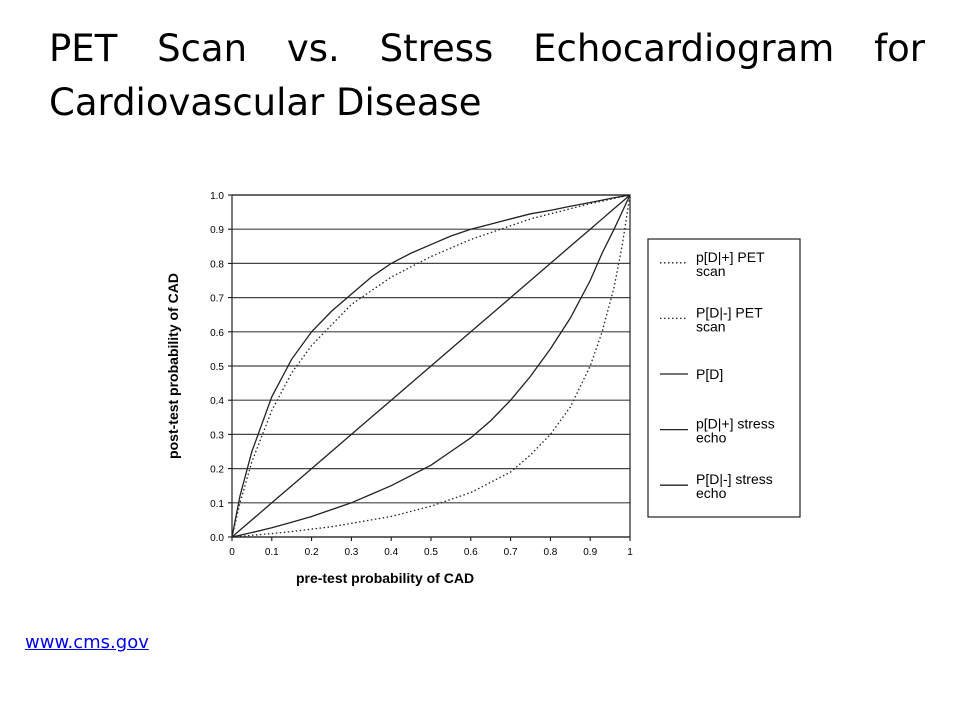  I want to click on y-tick-label: 0.5, so click(217, 367).